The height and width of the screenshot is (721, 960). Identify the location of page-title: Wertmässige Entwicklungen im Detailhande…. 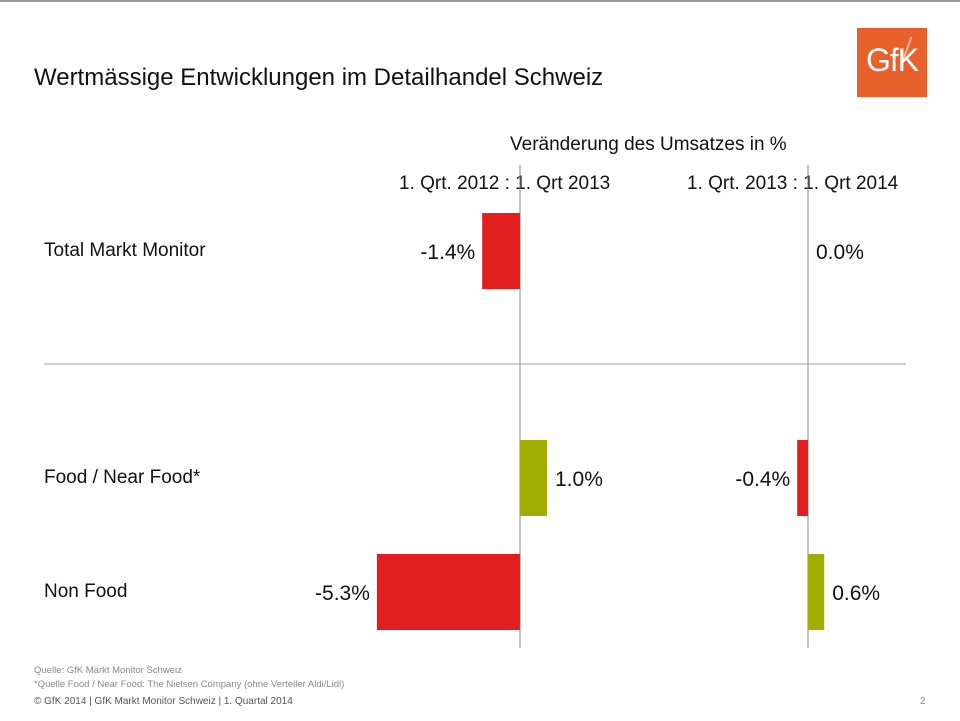
(319, 77).